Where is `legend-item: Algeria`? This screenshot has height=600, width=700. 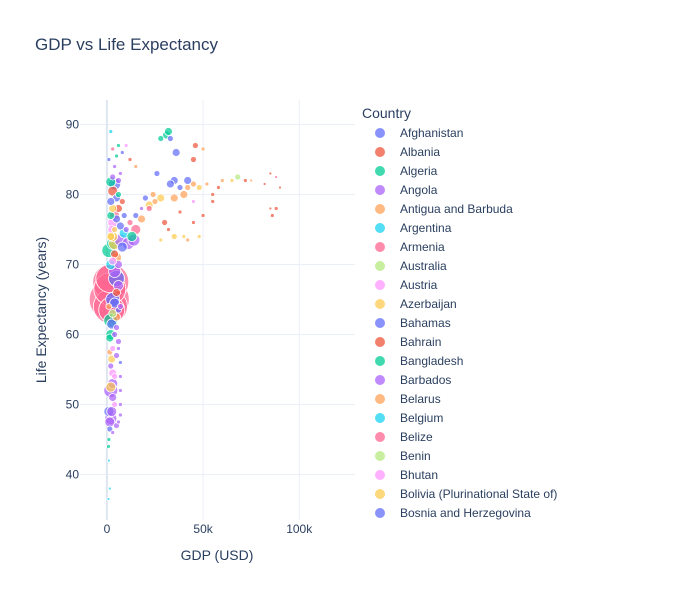 legend-item: Algeria is located at coordinates (406, 171).